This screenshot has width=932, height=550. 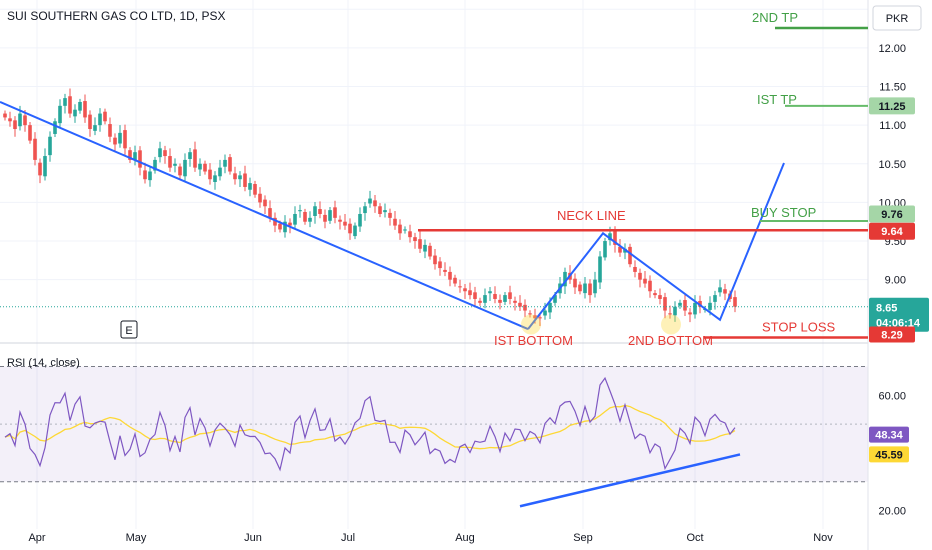 I want to click on current-price-tag: 8.65, so click(x=886, y=309).